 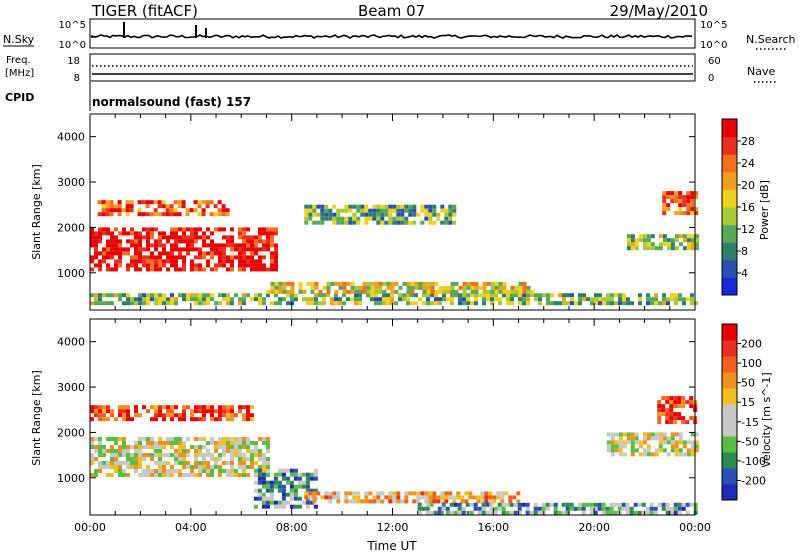 What do you see at coordinates (19, 39) in the screenshot?
I see `nsky-label: N.Sky` at bounding box center [19, 39].